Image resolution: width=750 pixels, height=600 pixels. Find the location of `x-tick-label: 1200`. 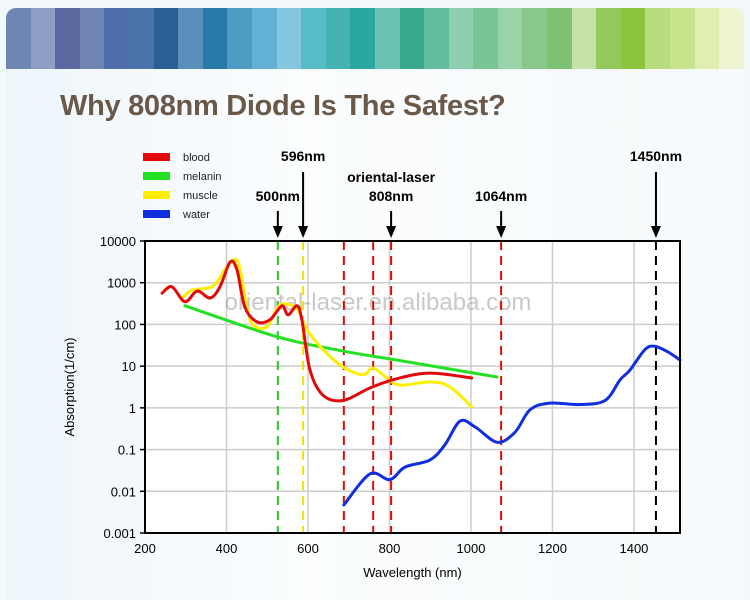

x-tick-label: 1200 is located at coordinates (552, 548).